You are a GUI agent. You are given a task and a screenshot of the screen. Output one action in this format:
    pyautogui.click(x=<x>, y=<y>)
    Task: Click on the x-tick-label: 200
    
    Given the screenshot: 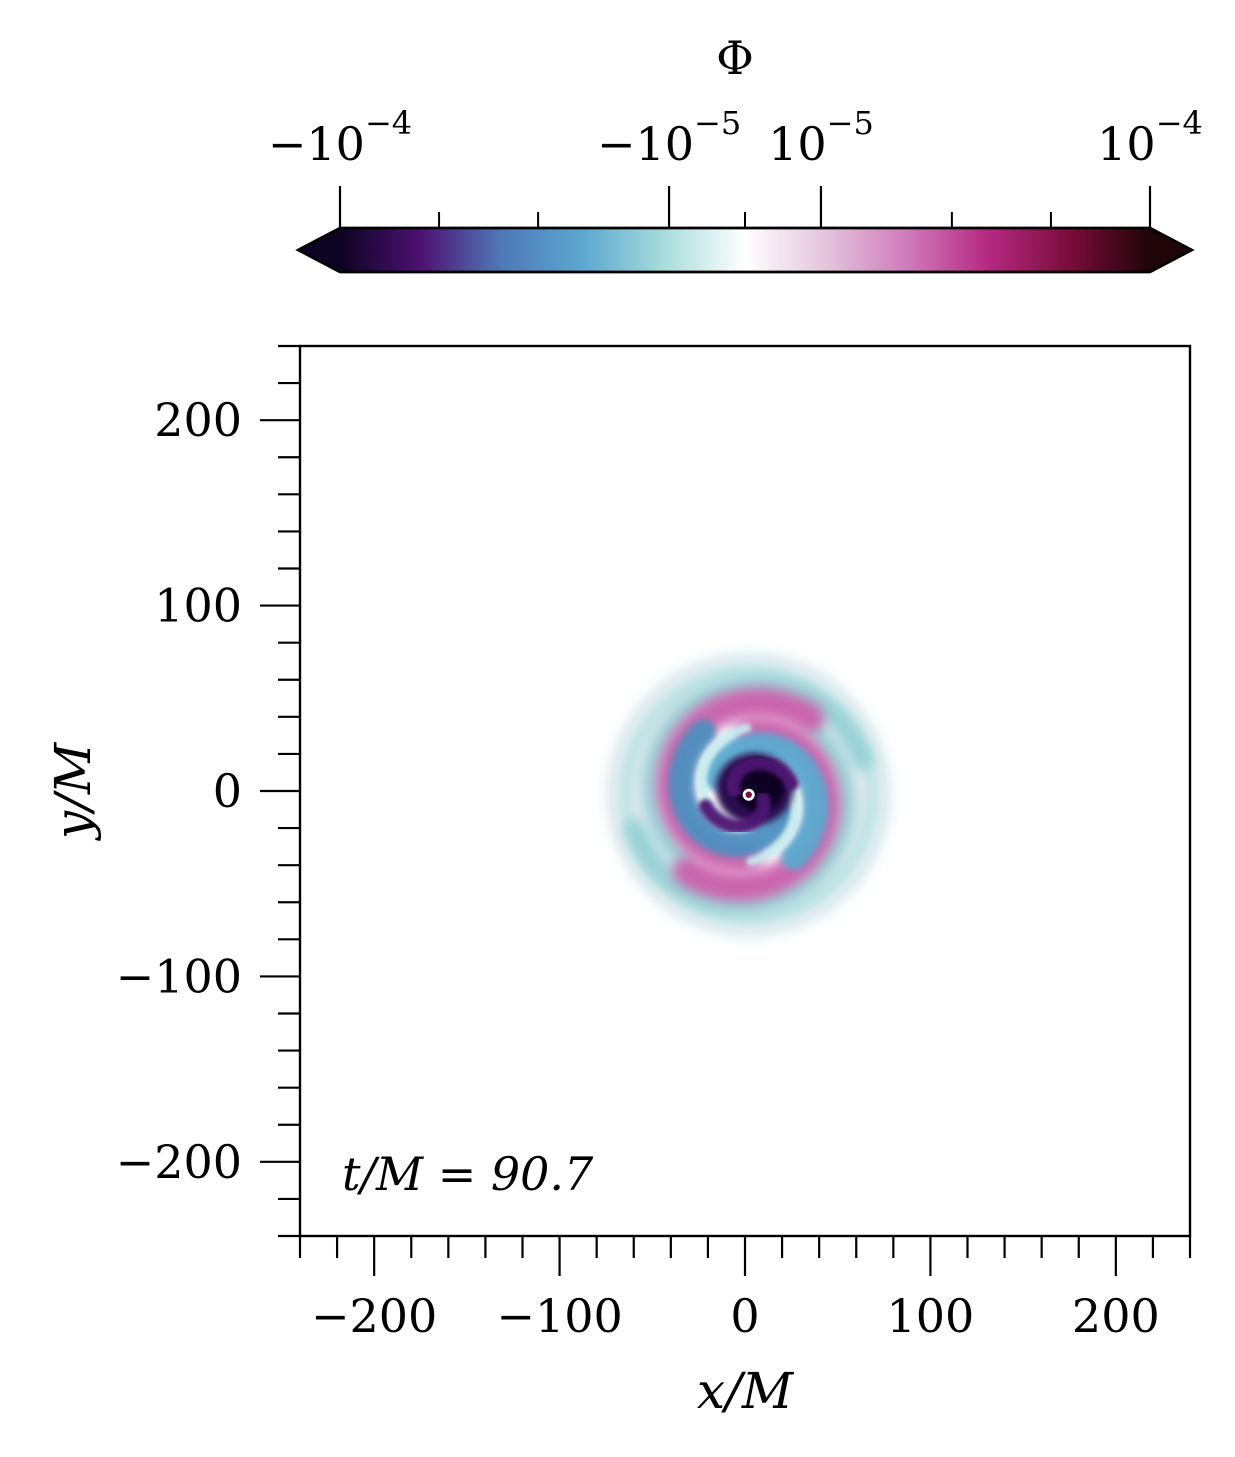 What is the action you would take?
    pyautogui.click(x=1116, y=1316)
    